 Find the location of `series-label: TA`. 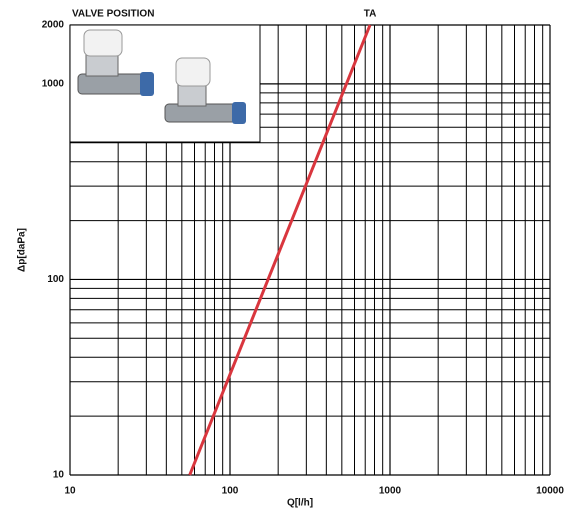

series-label: TA is located at coordinates (370, 14).